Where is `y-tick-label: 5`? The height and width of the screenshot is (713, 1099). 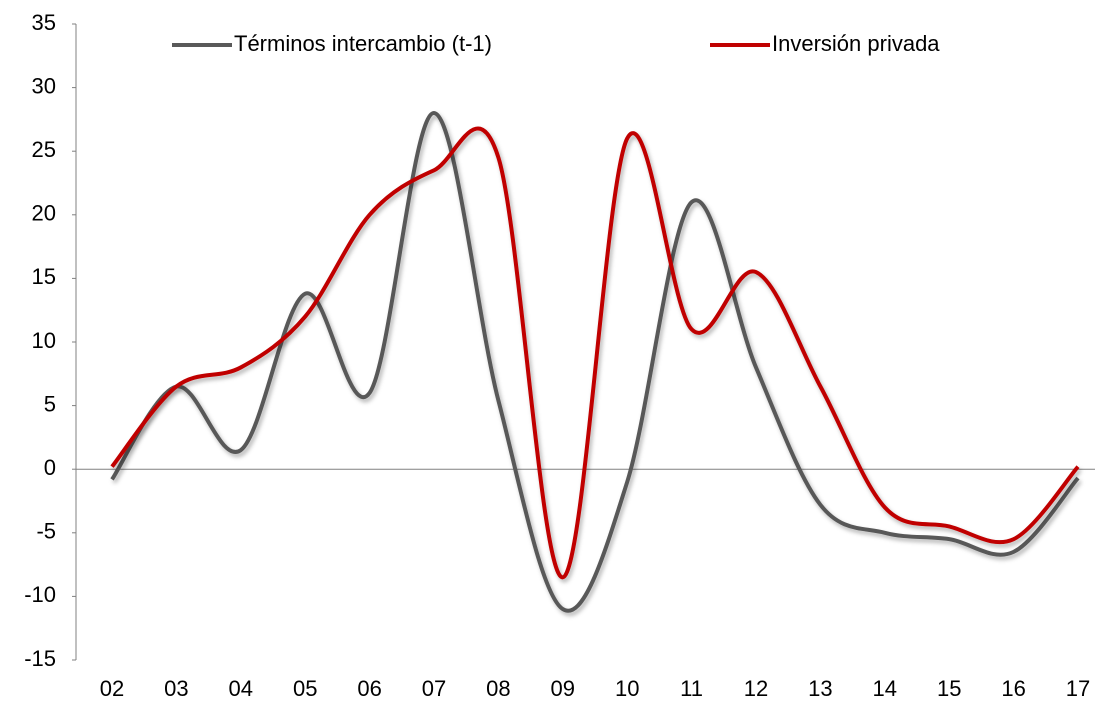
y-tick-label: 5 is located at coordinates (50, 403).